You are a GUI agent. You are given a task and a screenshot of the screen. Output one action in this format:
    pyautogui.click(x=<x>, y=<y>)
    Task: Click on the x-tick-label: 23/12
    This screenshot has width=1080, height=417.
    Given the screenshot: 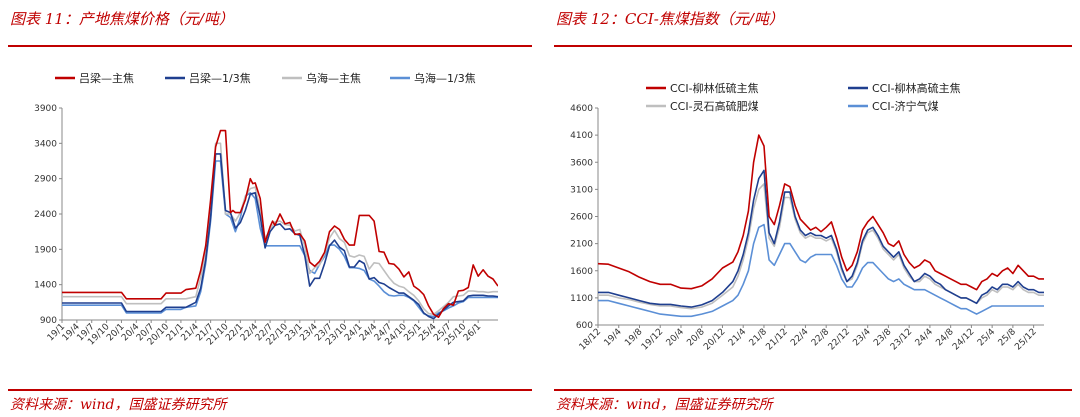 What is the action you would take?
    pyautogui.click(x=901, y=339)
    